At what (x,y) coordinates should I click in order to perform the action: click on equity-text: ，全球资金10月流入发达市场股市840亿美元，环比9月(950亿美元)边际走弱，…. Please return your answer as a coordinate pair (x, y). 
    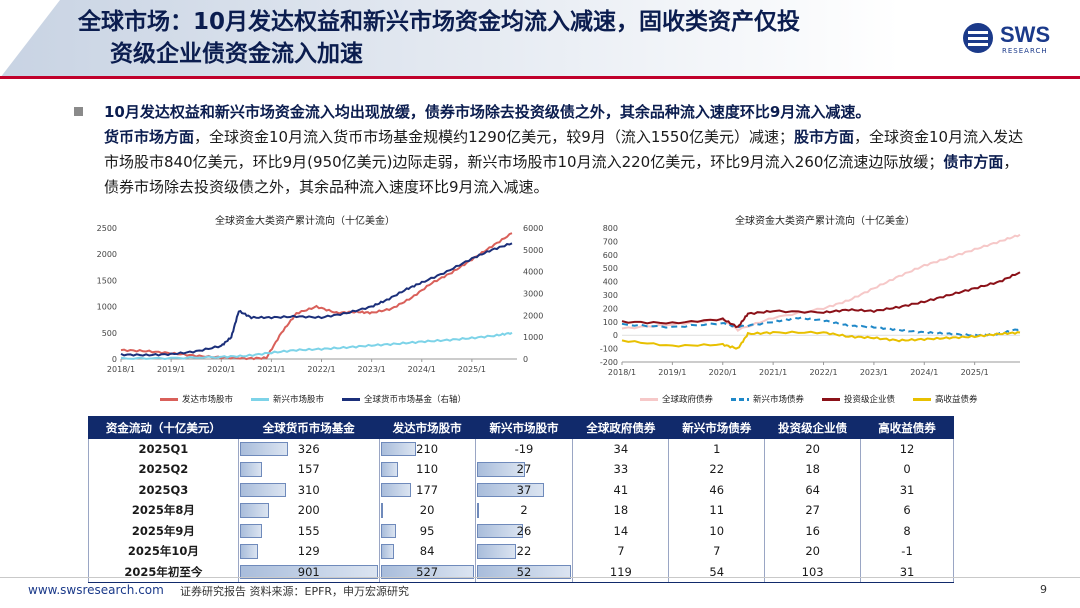
    Looking at the image, I should click on (564, 149).